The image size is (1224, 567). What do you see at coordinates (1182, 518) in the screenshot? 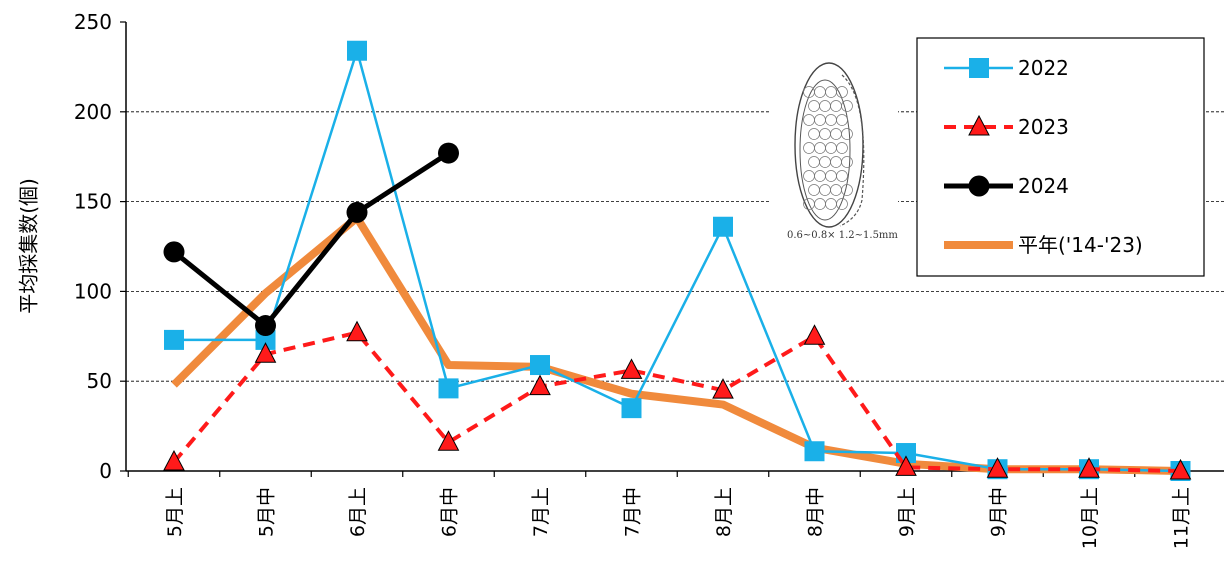
I see `x-tick-label: 11月上` at bounding box center [1182, 518].